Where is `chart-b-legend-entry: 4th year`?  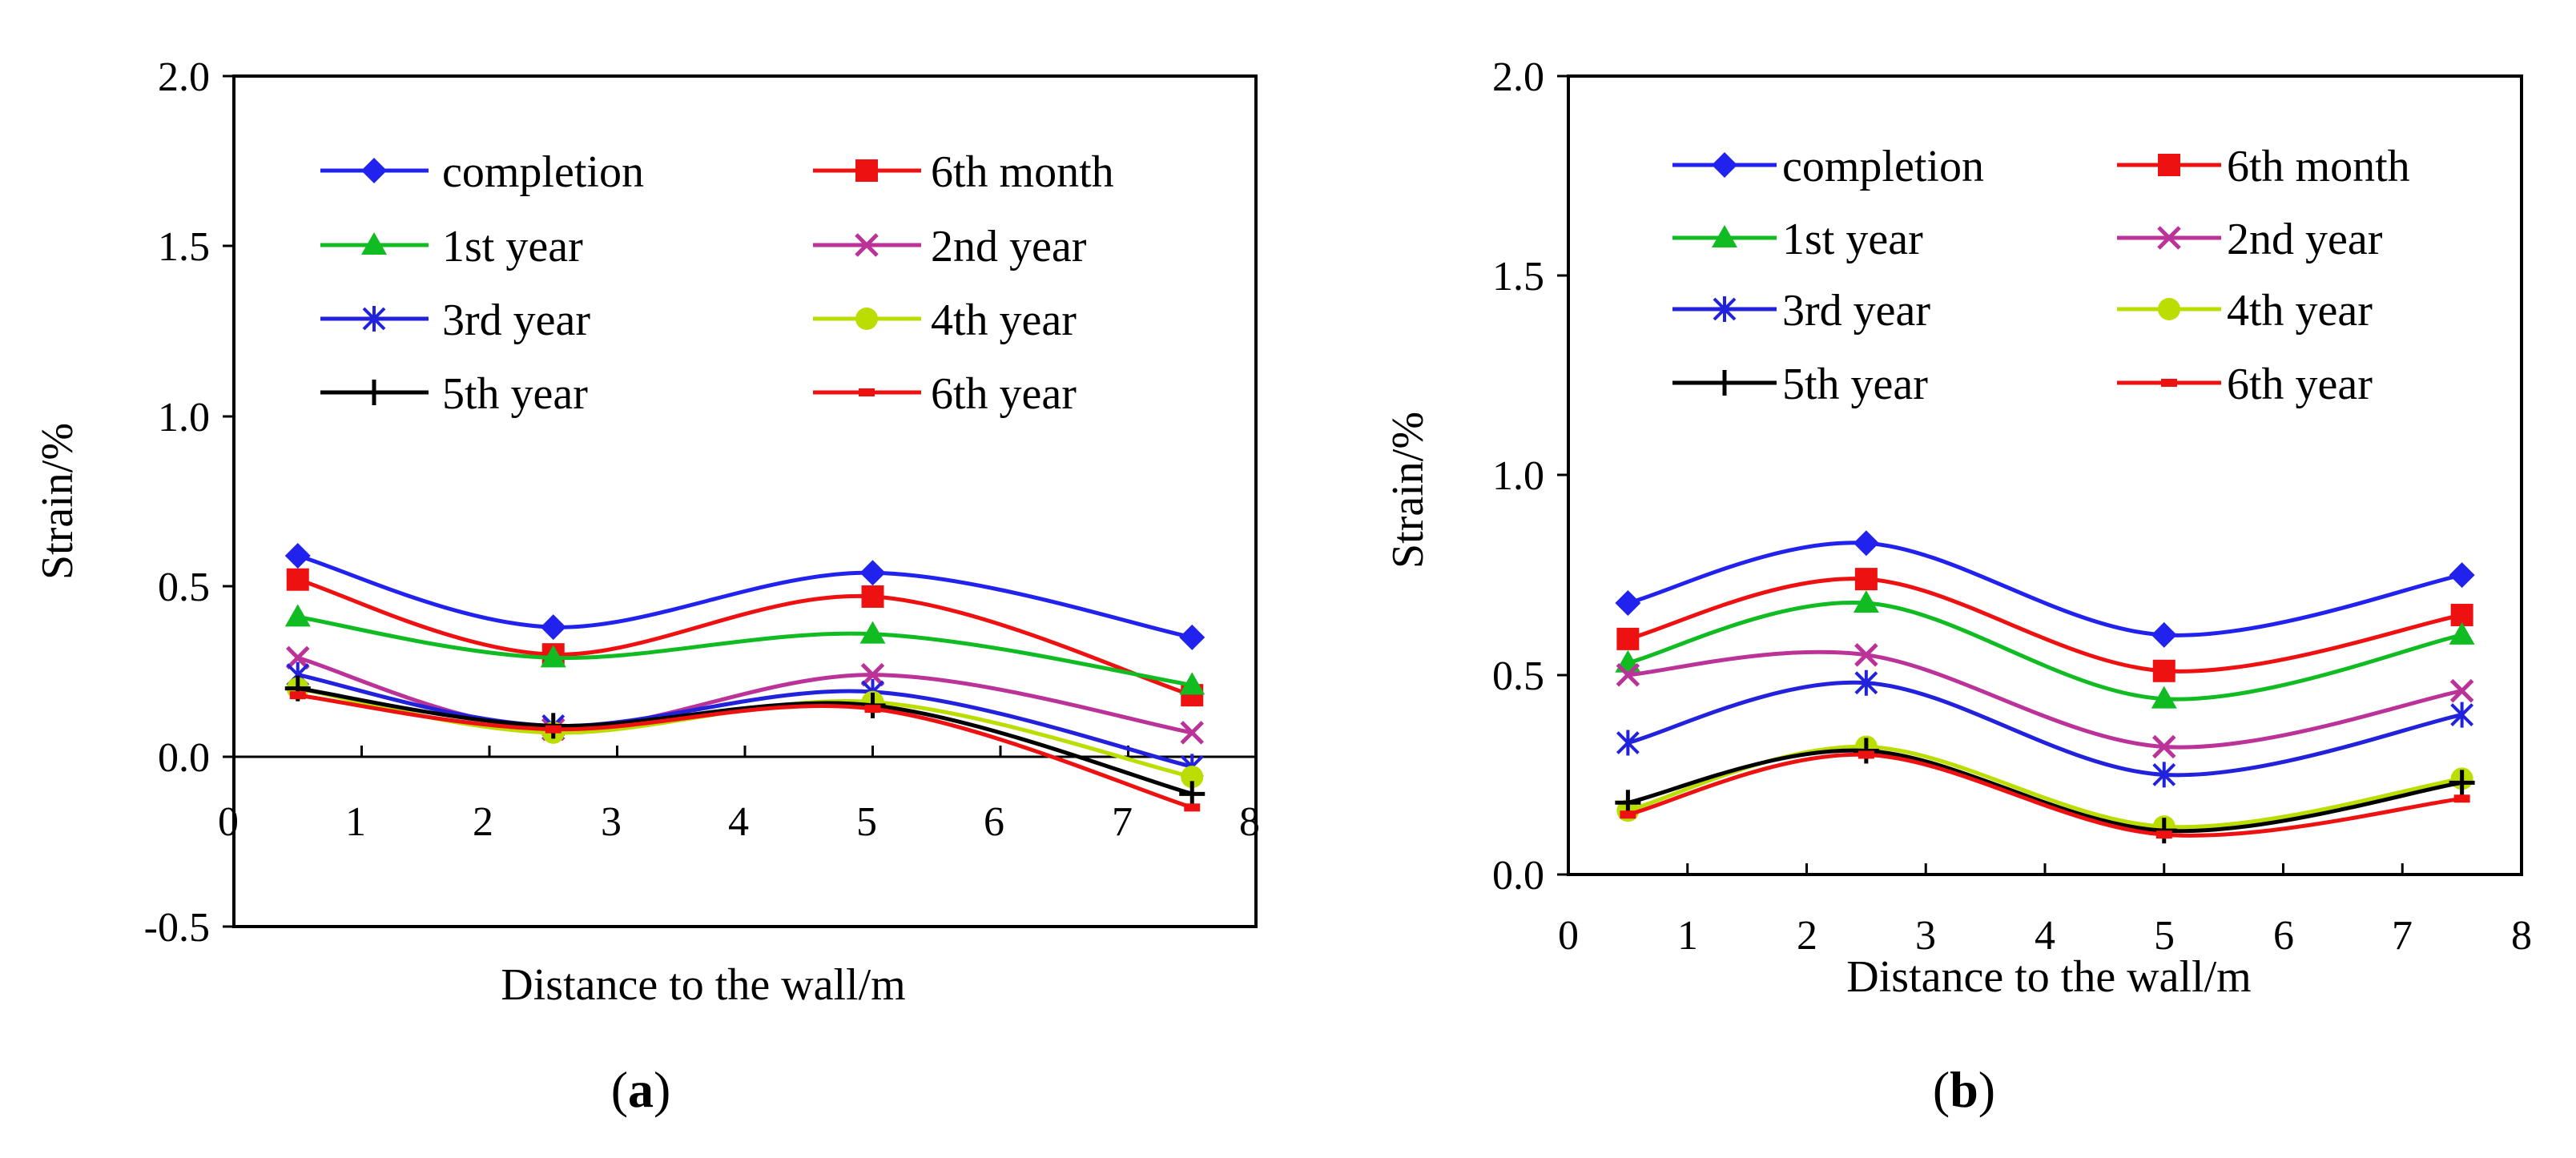 chart-b-legend-entry: 4th year is located at coordinates (2245, 311).